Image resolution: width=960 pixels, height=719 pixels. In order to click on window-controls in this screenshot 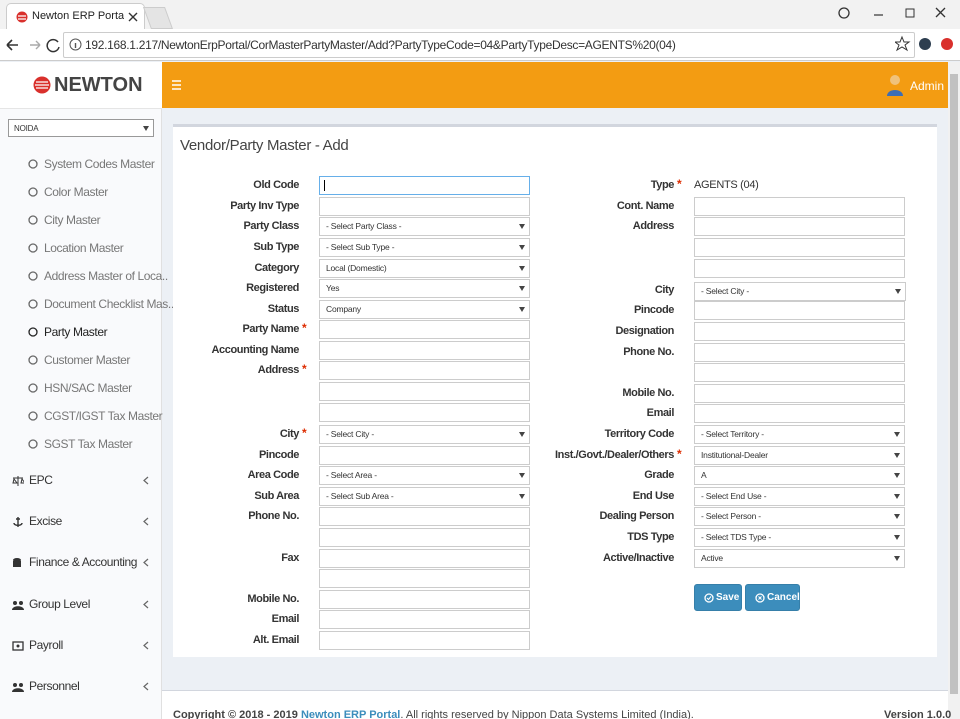, I will do `click(895, 14)`.